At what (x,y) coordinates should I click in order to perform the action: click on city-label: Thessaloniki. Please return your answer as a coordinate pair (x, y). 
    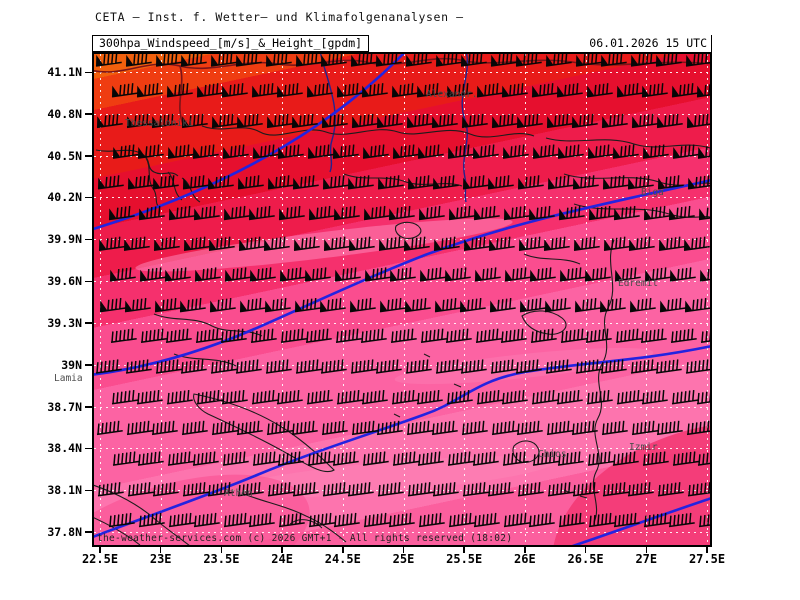
    Looking at the image, I should click on (159, 123).